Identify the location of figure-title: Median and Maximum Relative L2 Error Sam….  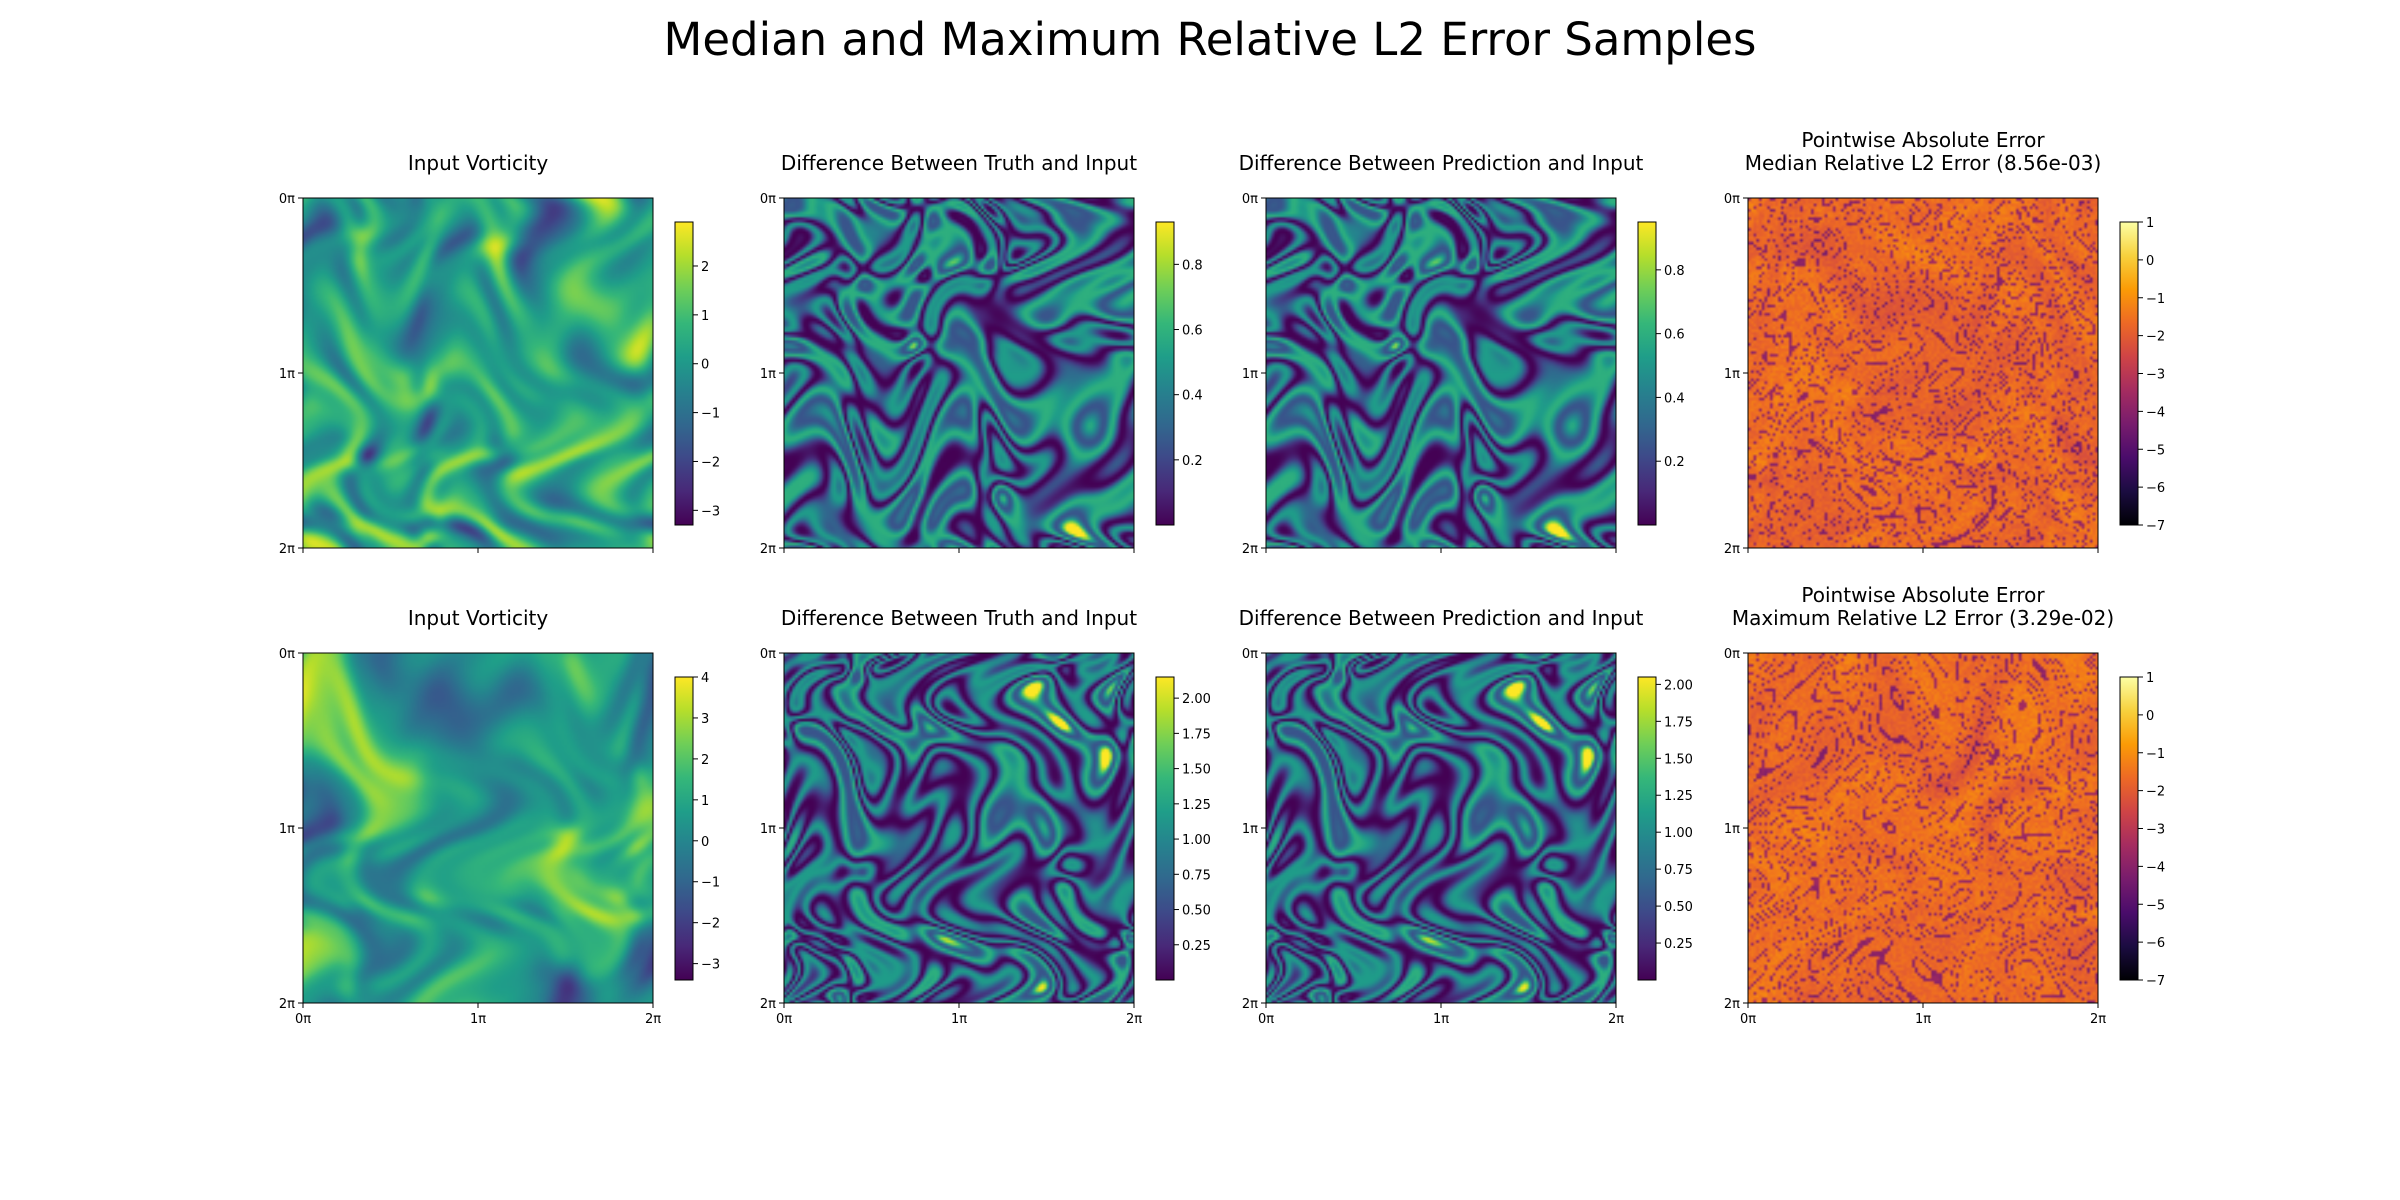
(1210, 39).